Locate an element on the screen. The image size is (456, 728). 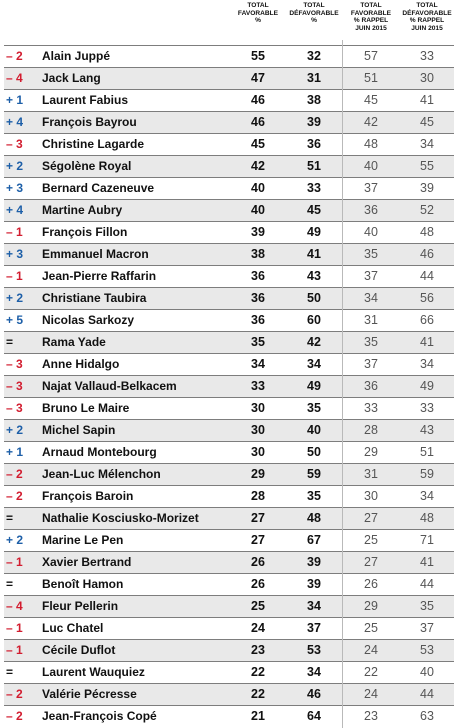
person-name: Fleur Pellerin is located at coordinates (80, 606).